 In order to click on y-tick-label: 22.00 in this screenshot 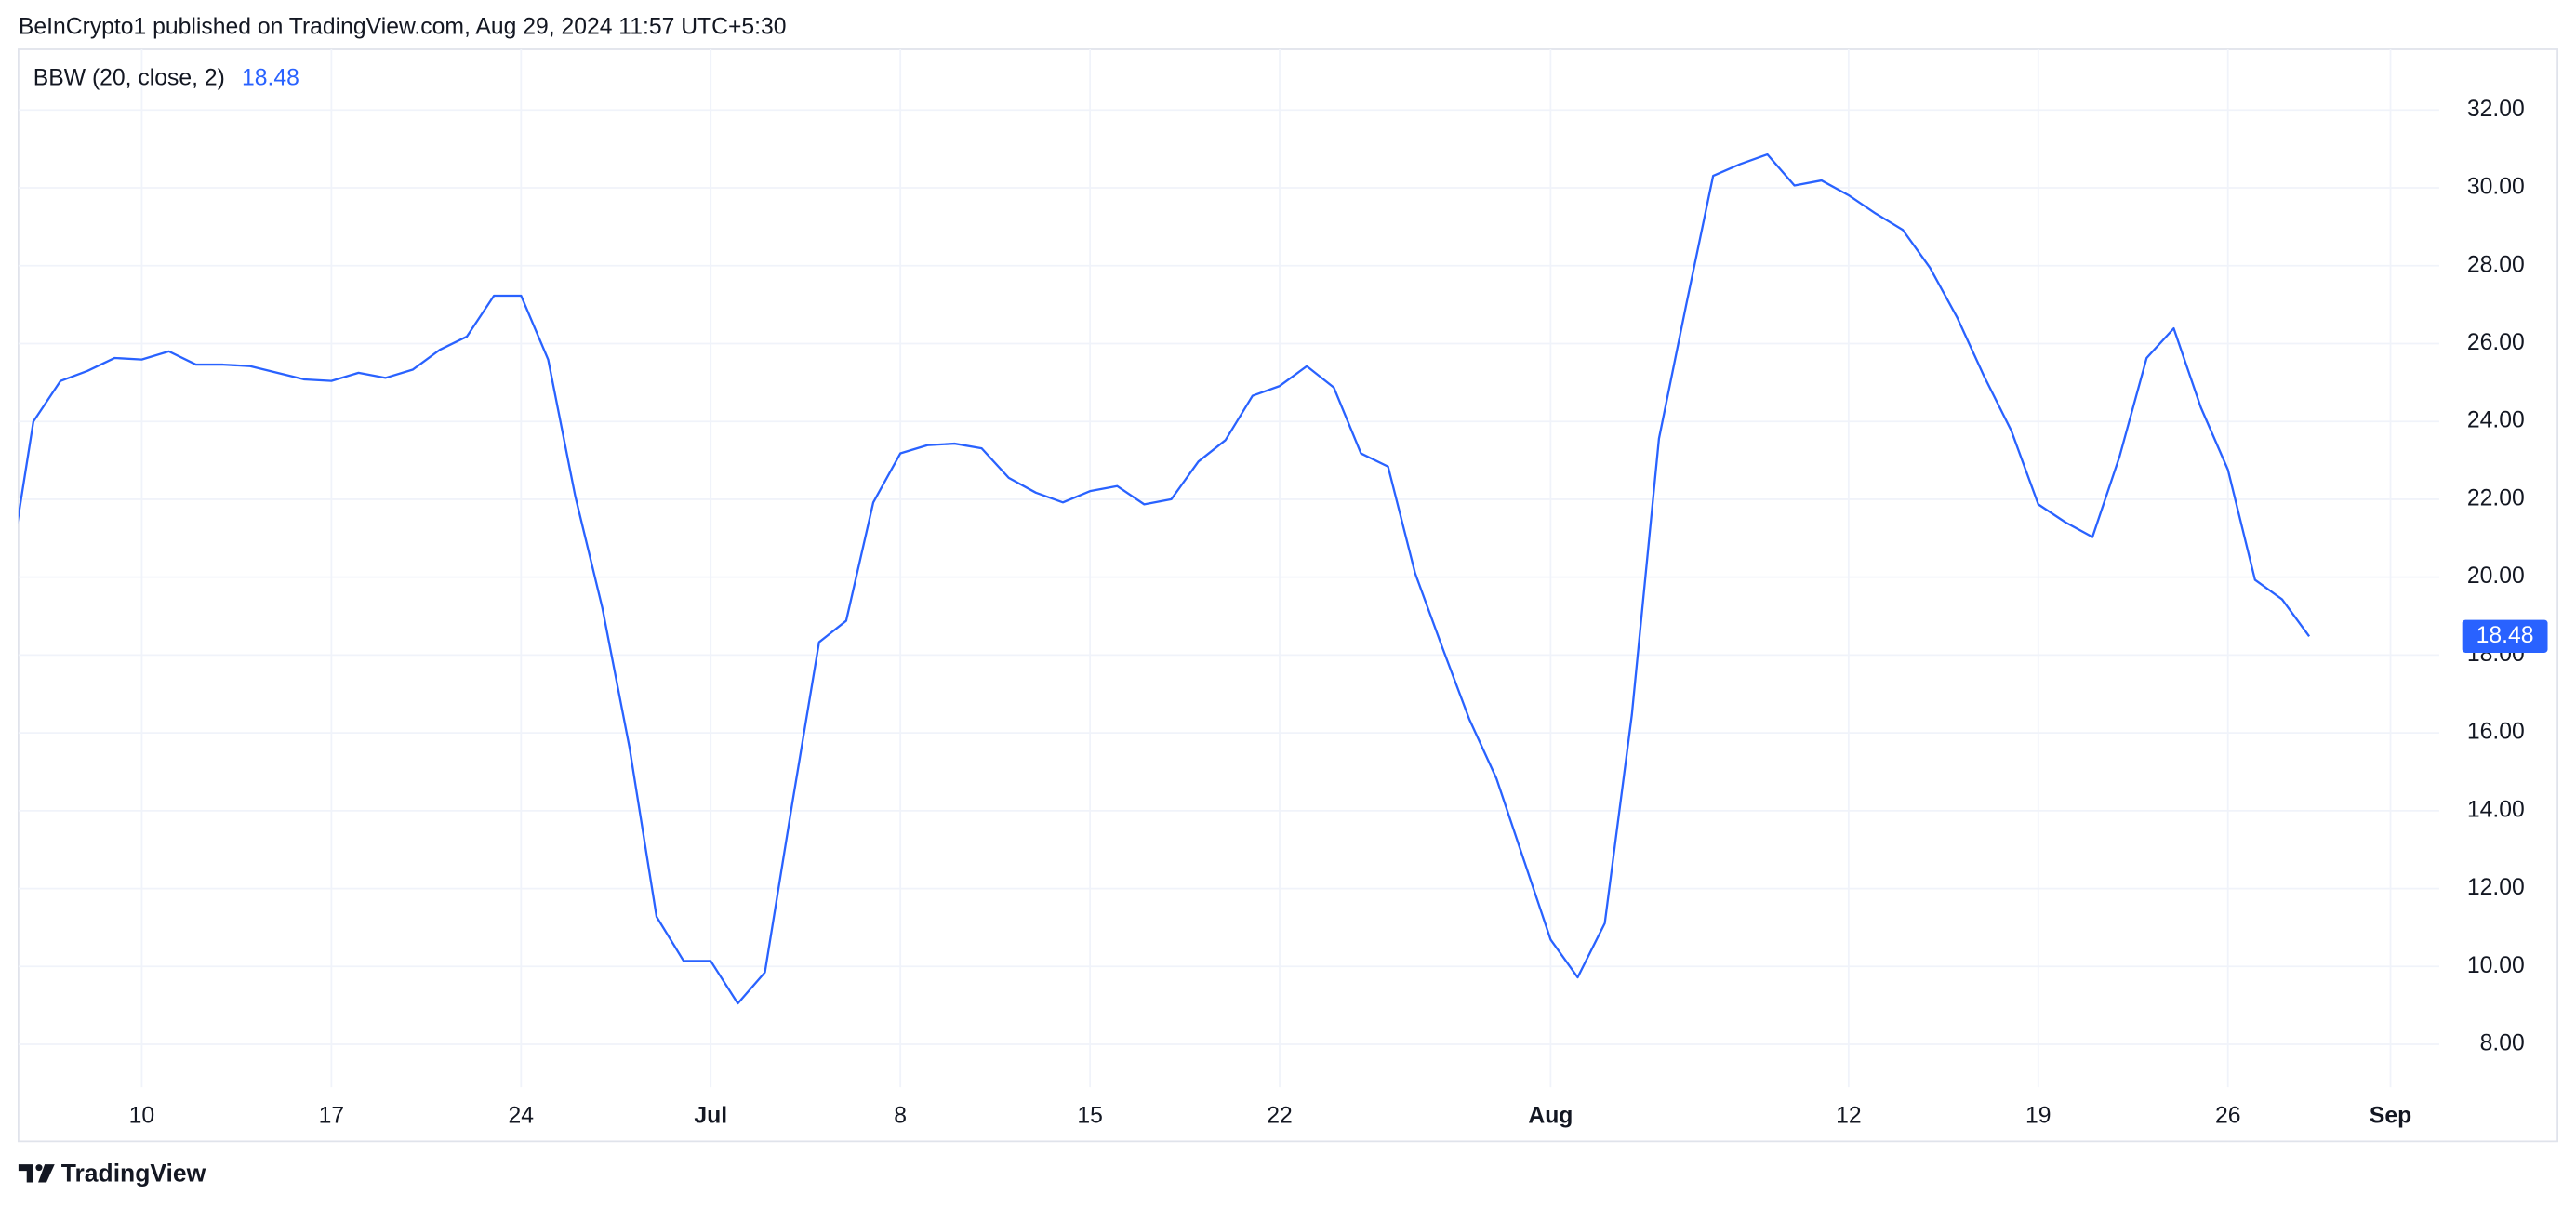, I will do `click(2496, 498)`.